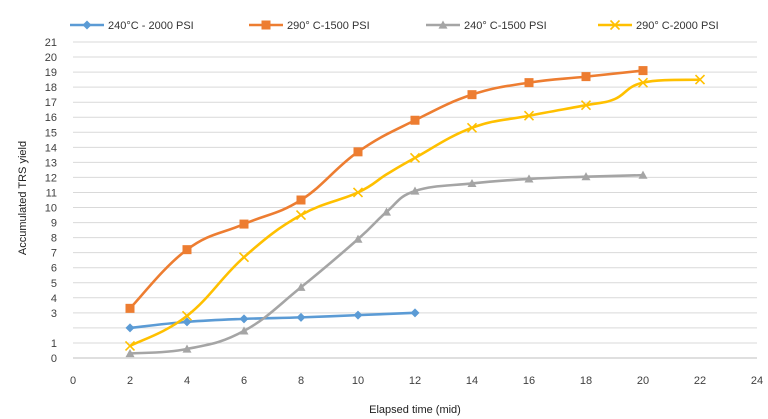  What do you see at coordinates (51, 73) in the screenshot?
I see `y-tick-label: 19` at bounding box center [51, 73].